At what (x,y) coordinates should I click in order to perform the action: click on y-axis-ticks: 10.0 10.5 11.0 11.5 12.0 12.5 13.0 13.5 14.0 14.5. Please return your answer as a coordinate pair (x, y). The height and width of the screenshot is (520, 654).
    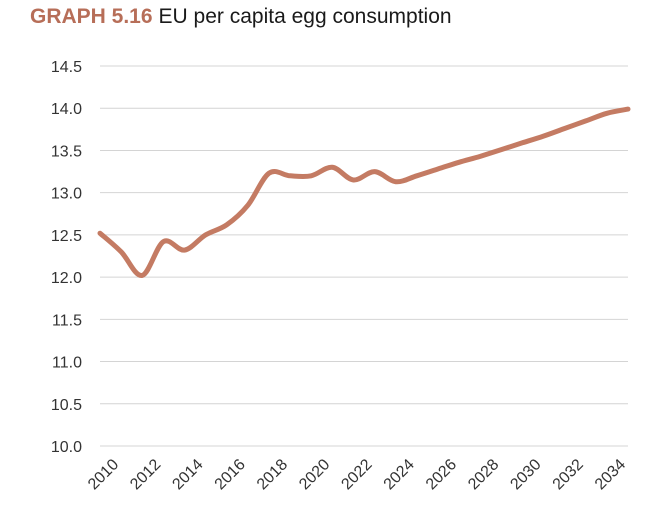
    Looking at the image, I should click on (66, 257).